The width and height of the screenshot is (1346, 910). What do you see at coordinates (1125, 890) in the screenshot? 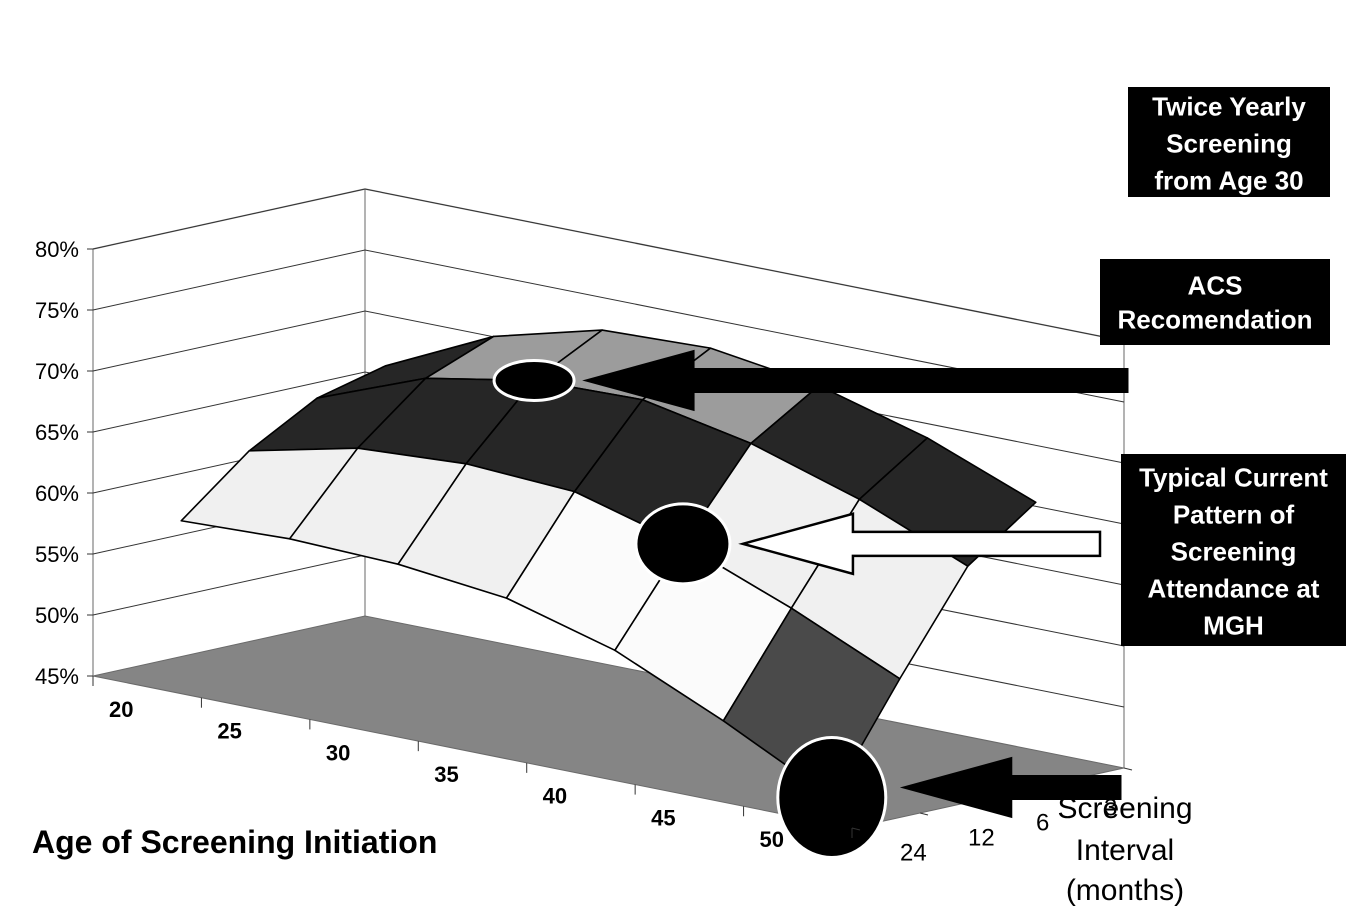
I see `z-axis-title-line-3: (months)` at bounding box center [1125, 890].